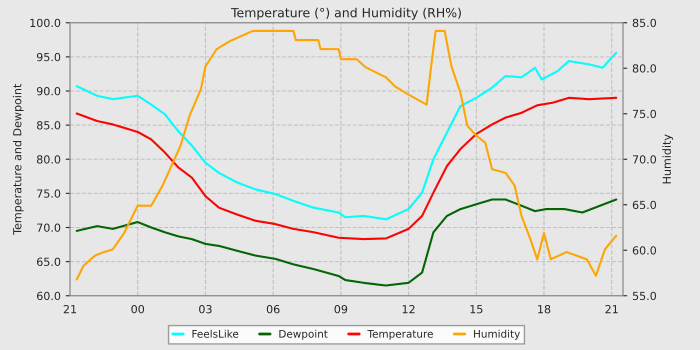  Describe the element at coordinates (644, 159) in the screenshot. I see `y2-tick-label: 70.0` at that location.